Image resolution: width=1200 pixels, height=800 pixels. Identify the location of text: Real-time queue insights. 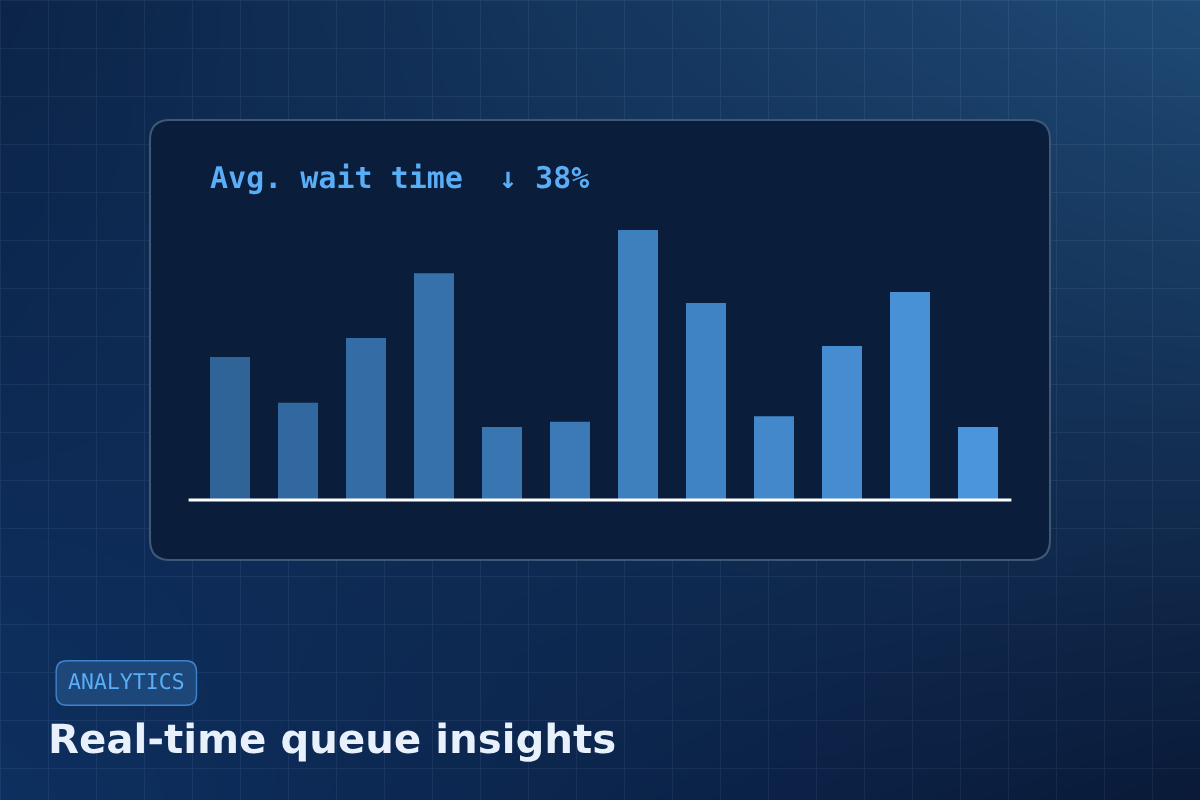
(333, 742).